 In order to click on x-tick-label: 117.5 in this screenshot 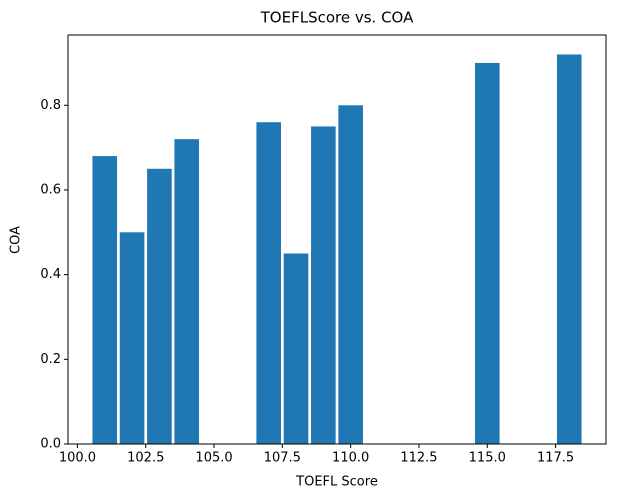, I will do `click(555, 458)`.